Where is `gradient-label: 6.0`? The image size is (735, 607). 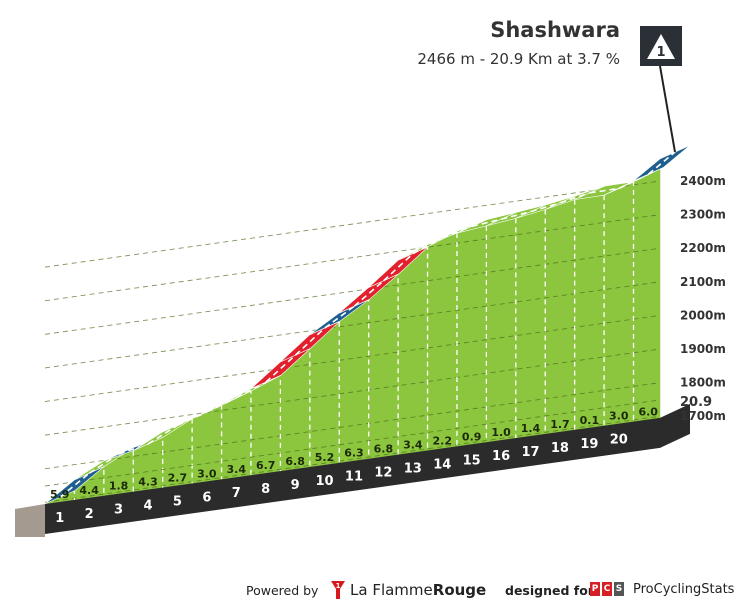 gradient-label: 6.0 is located at coordinates (648, 412).